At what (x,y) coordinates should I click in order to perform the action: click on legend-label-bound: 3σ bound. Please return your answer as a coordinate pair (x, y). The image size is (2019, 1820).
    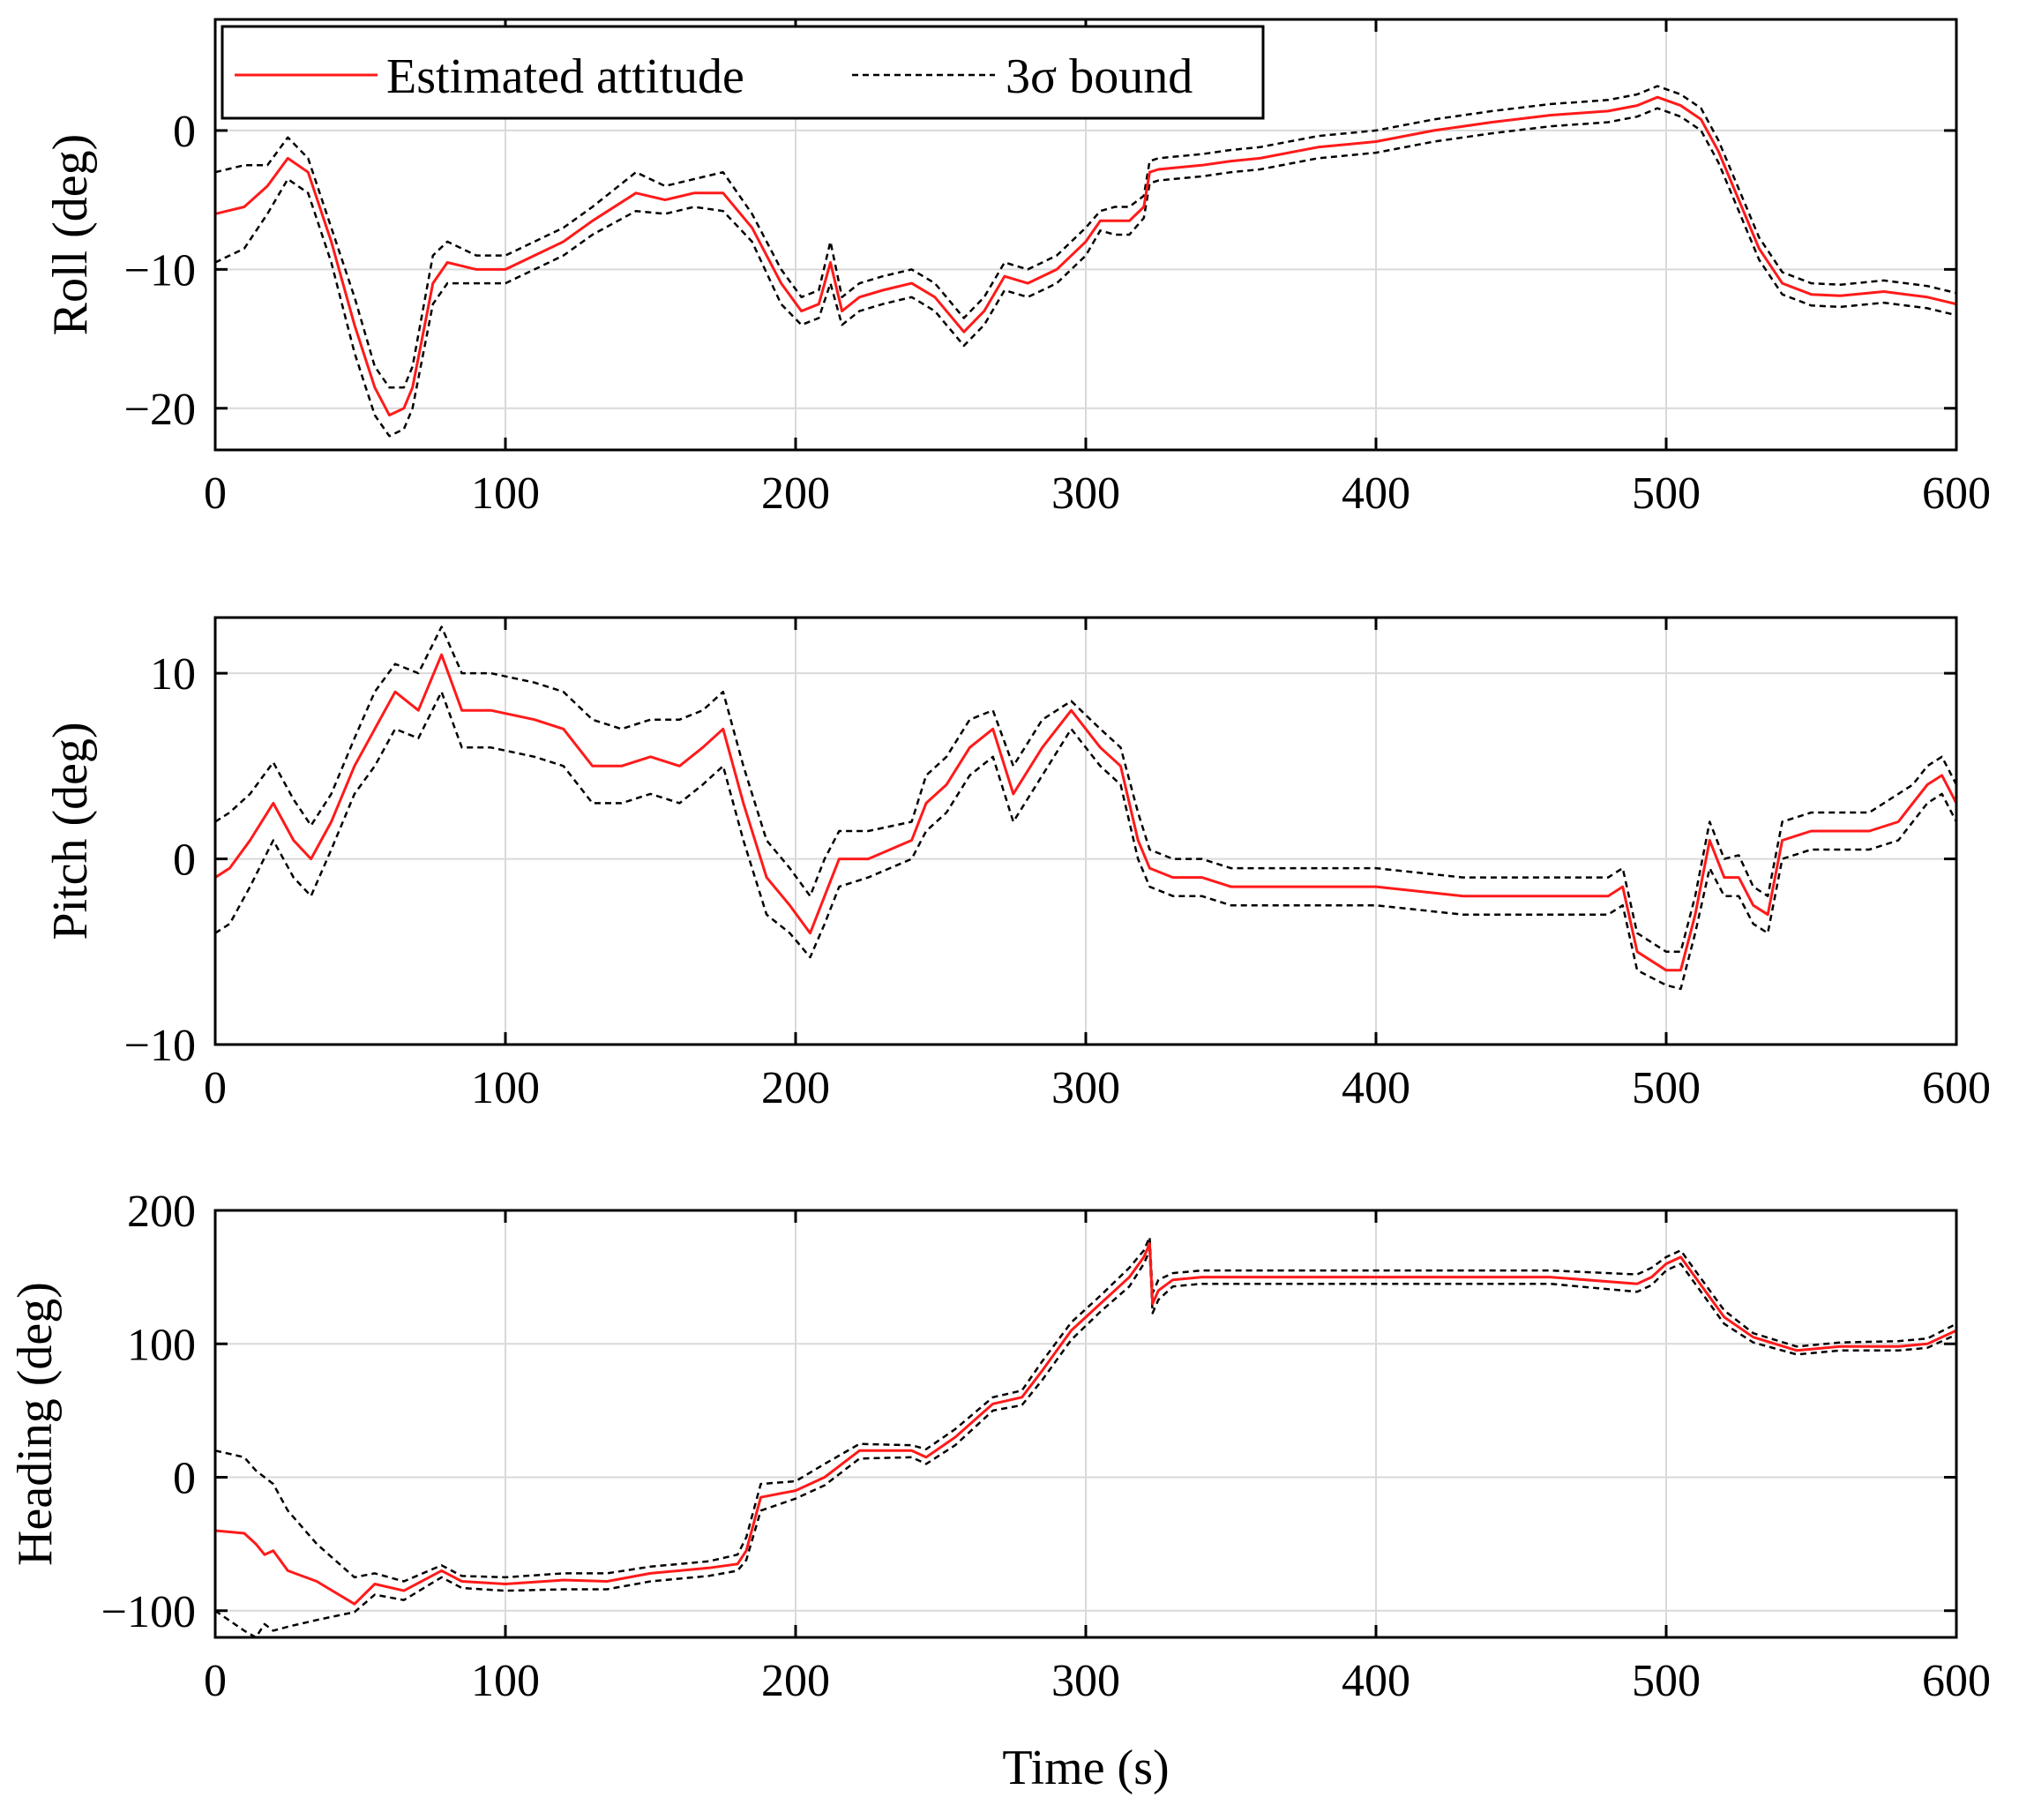
    Looking at the image, I should click on (1099, 76).